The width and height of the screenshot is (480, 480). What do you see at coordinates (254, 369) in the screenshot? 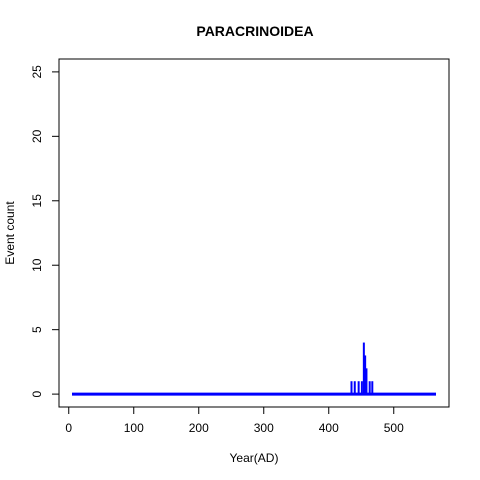
I see `event-series` at bounding box center [254, 369].